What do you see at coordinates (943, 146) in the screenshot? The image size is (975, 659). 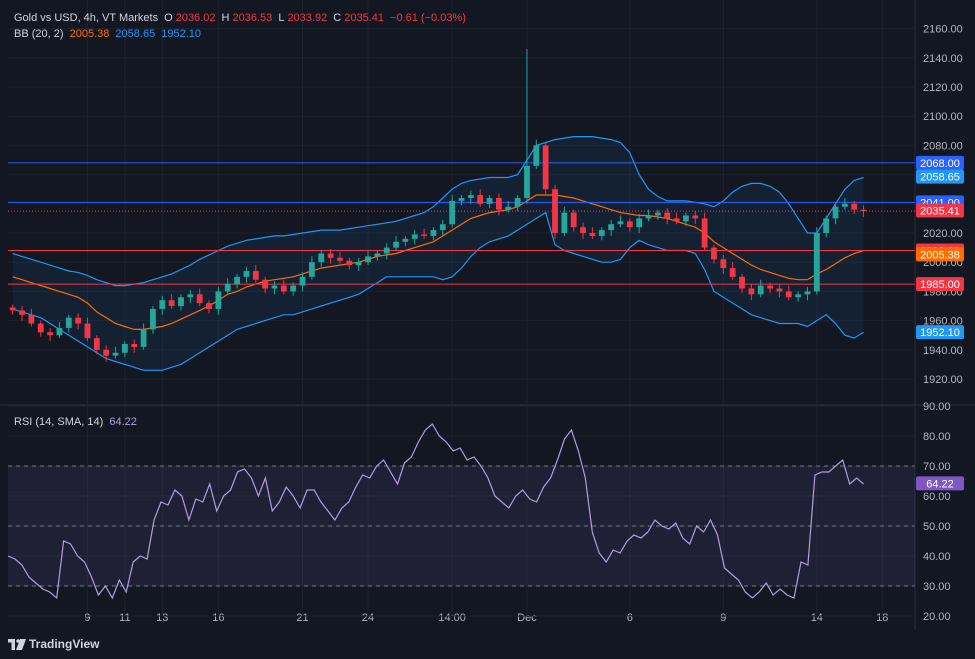 I see `price-tick-label: 2080.00` at bounding box center [943, 146].